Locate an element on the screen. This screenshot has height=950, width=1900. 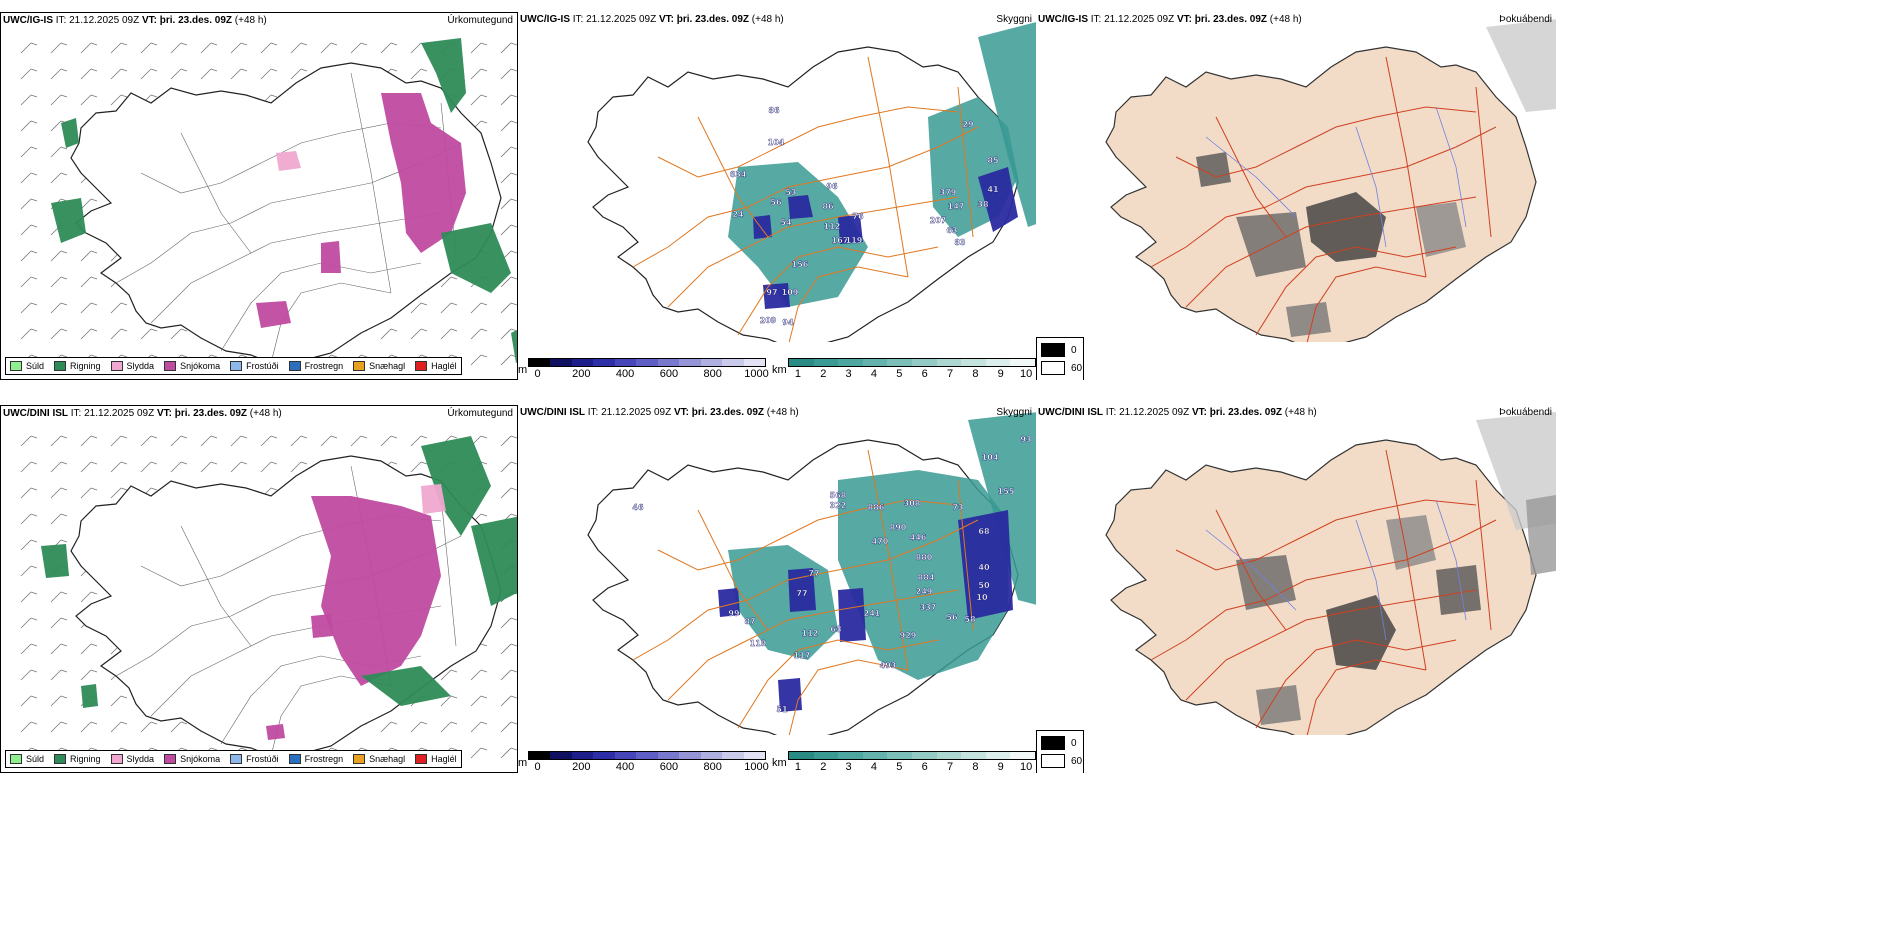
colorbar-tick: 400 is located at coordinates (625, 767).